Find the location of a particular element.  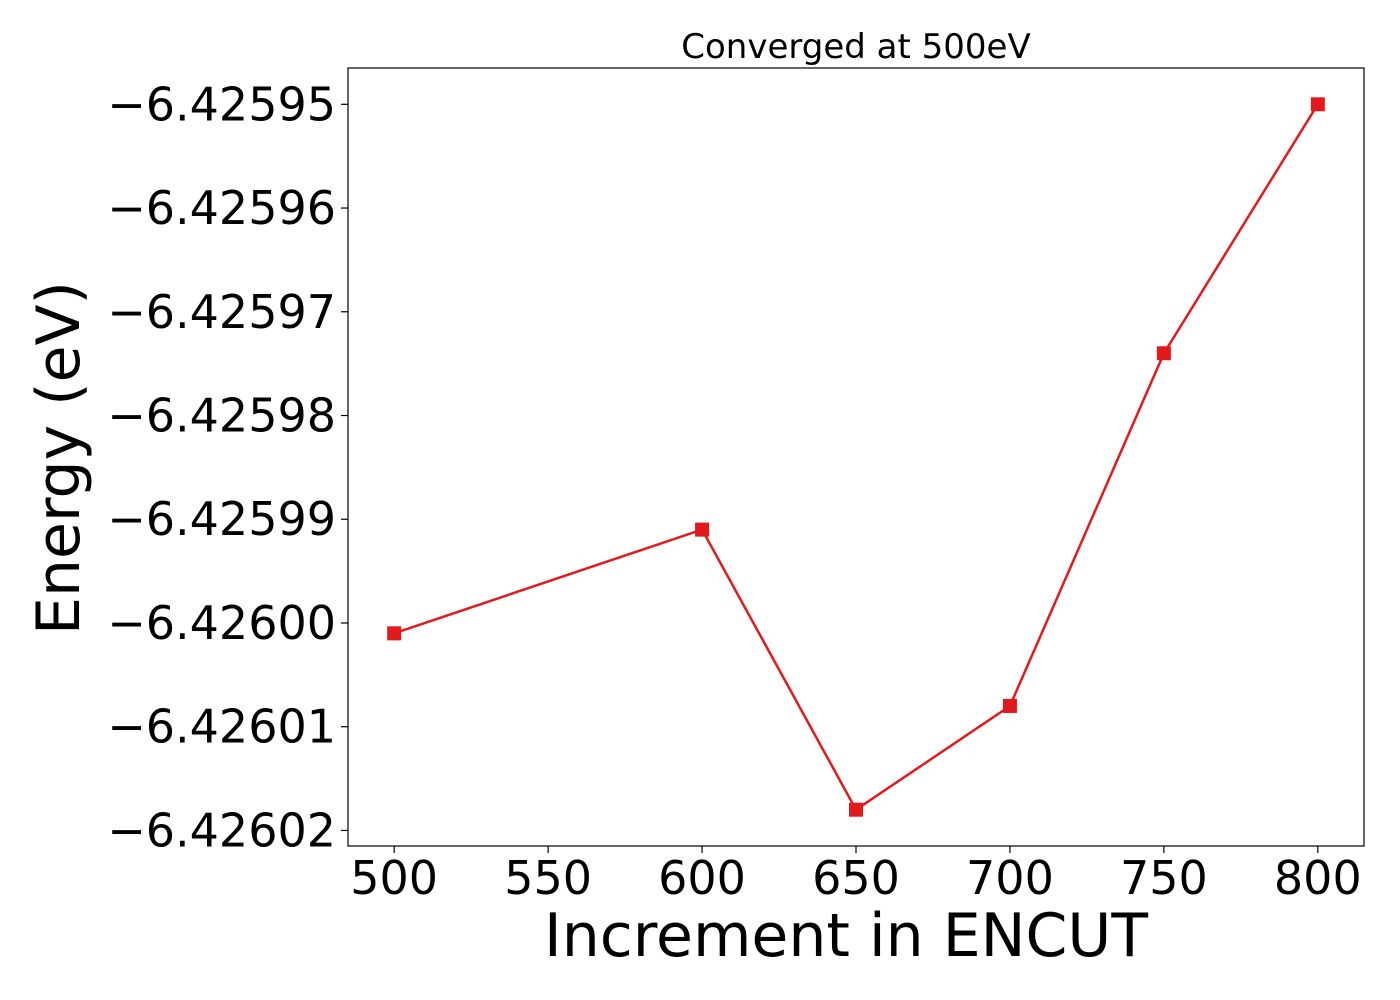

x-axis: 500 550 600 650 700 750 800 is located at coordinates (856, 875).